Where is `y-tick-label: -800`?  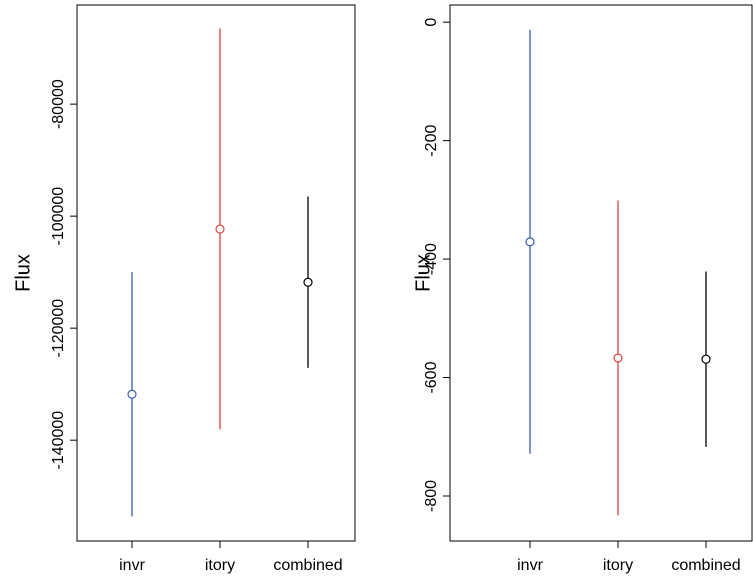 y-tick-label: -800 is located at coordinates (431, 496).